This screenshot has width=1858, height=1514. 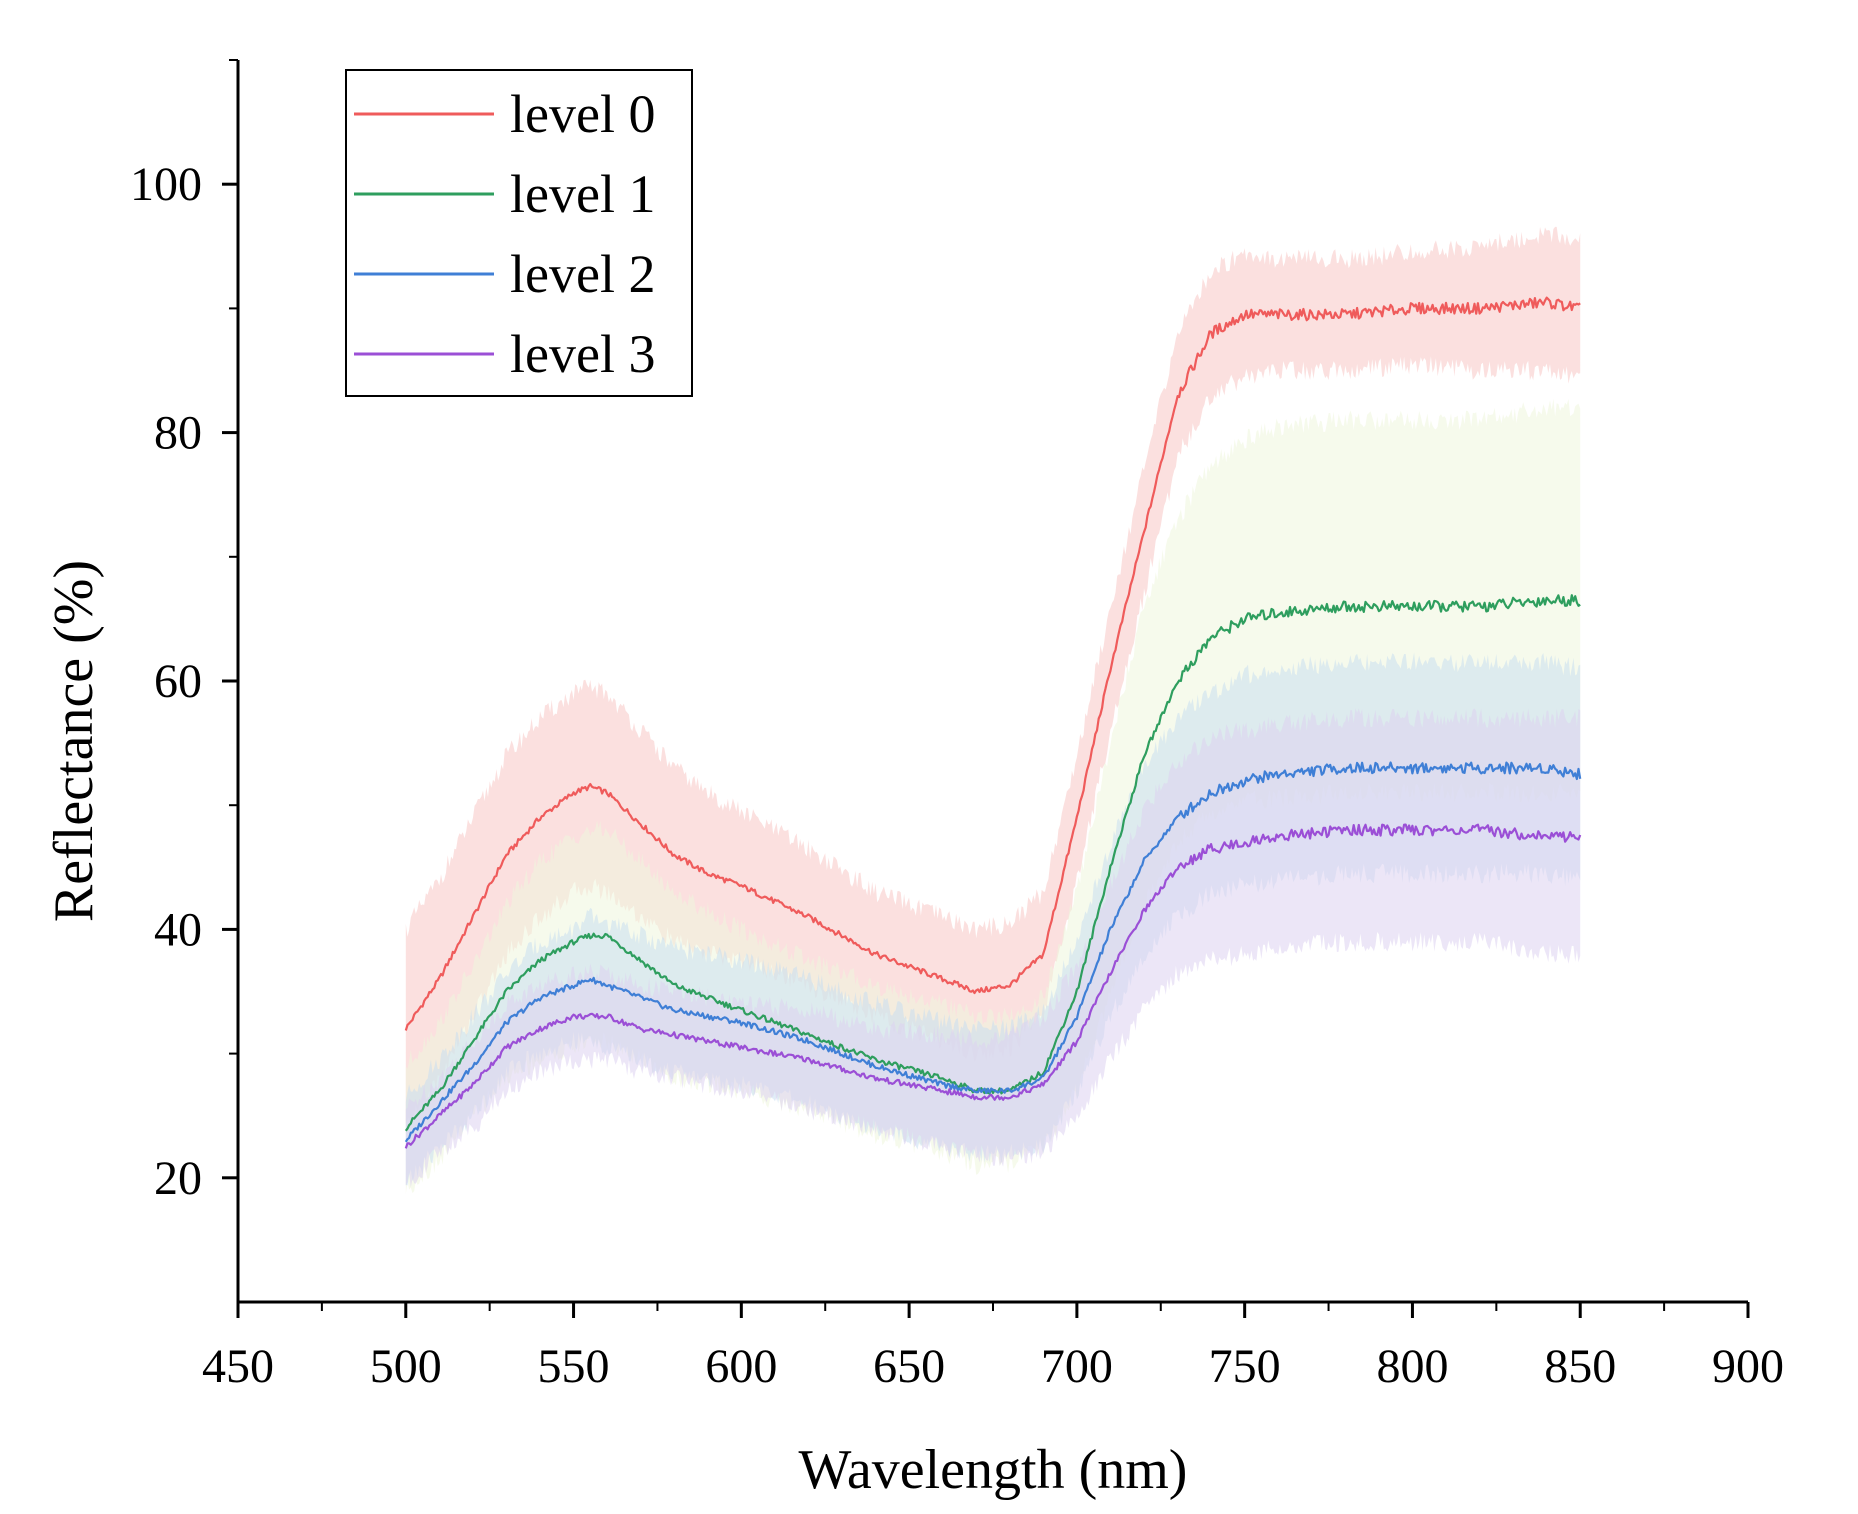 What do you see at coordinates (1245, 1366) in the screenshot?
I see `x-tick-label: 750` at bounding box center [1245, 1366].